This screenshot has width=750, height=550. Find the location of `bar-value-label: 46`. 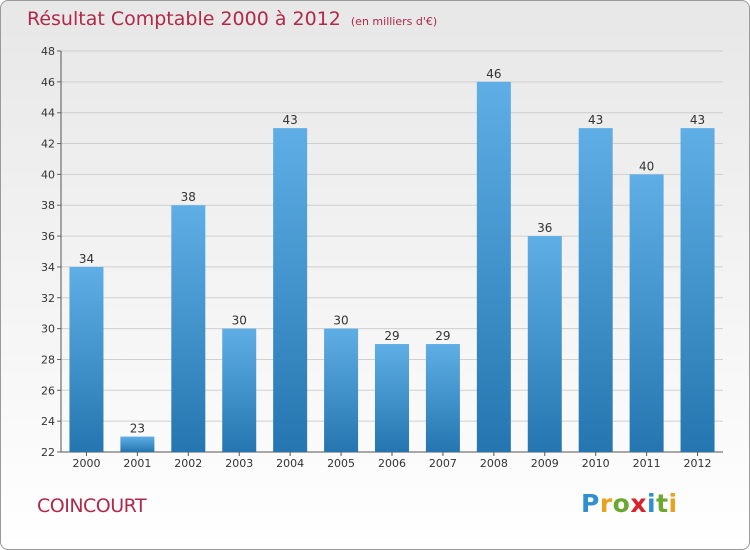

bar-value-label: 46 is located at coordinates (493, 74).